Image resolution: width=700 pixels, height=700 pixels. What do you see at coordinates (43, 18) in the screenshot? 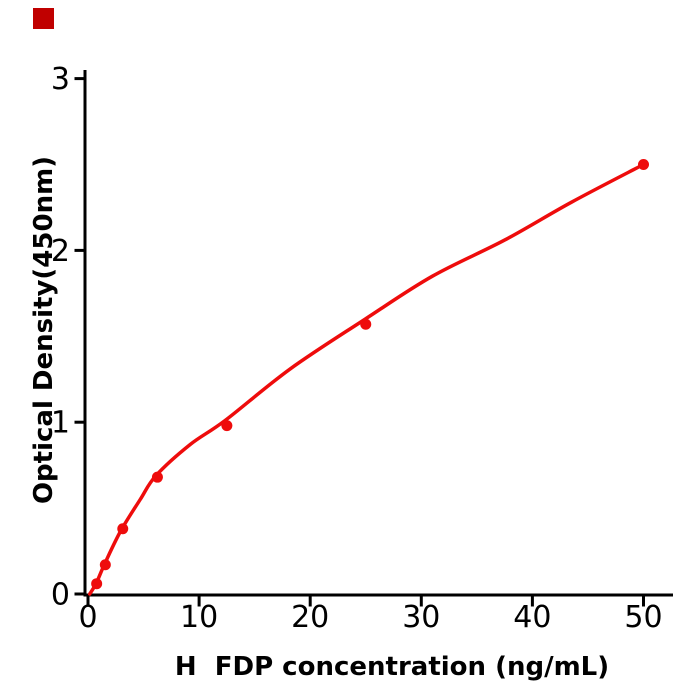
I see `brand-mark-square` at bounding box center [43, 18].